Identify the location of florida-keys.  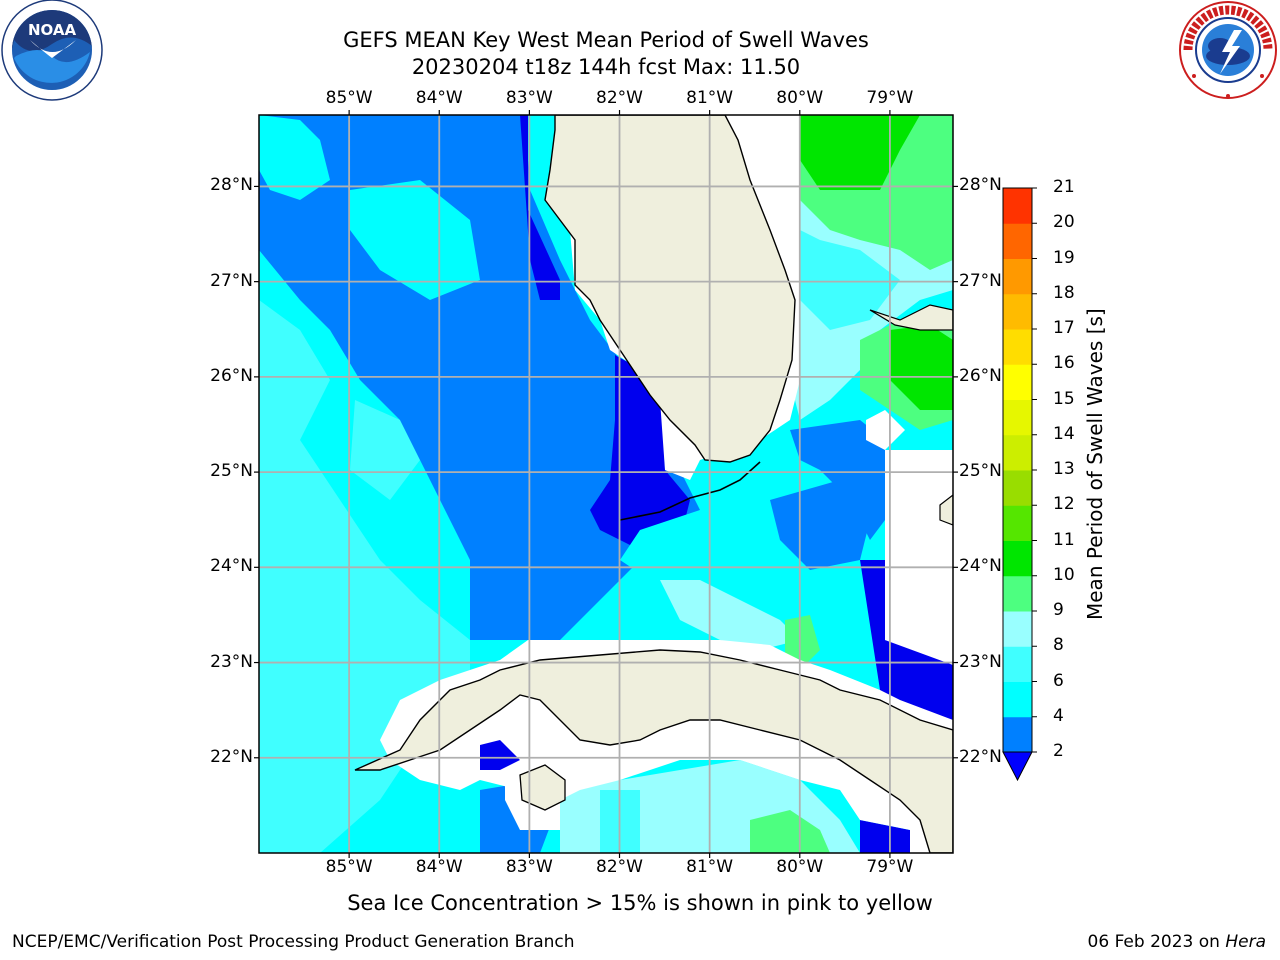
(690, 491).